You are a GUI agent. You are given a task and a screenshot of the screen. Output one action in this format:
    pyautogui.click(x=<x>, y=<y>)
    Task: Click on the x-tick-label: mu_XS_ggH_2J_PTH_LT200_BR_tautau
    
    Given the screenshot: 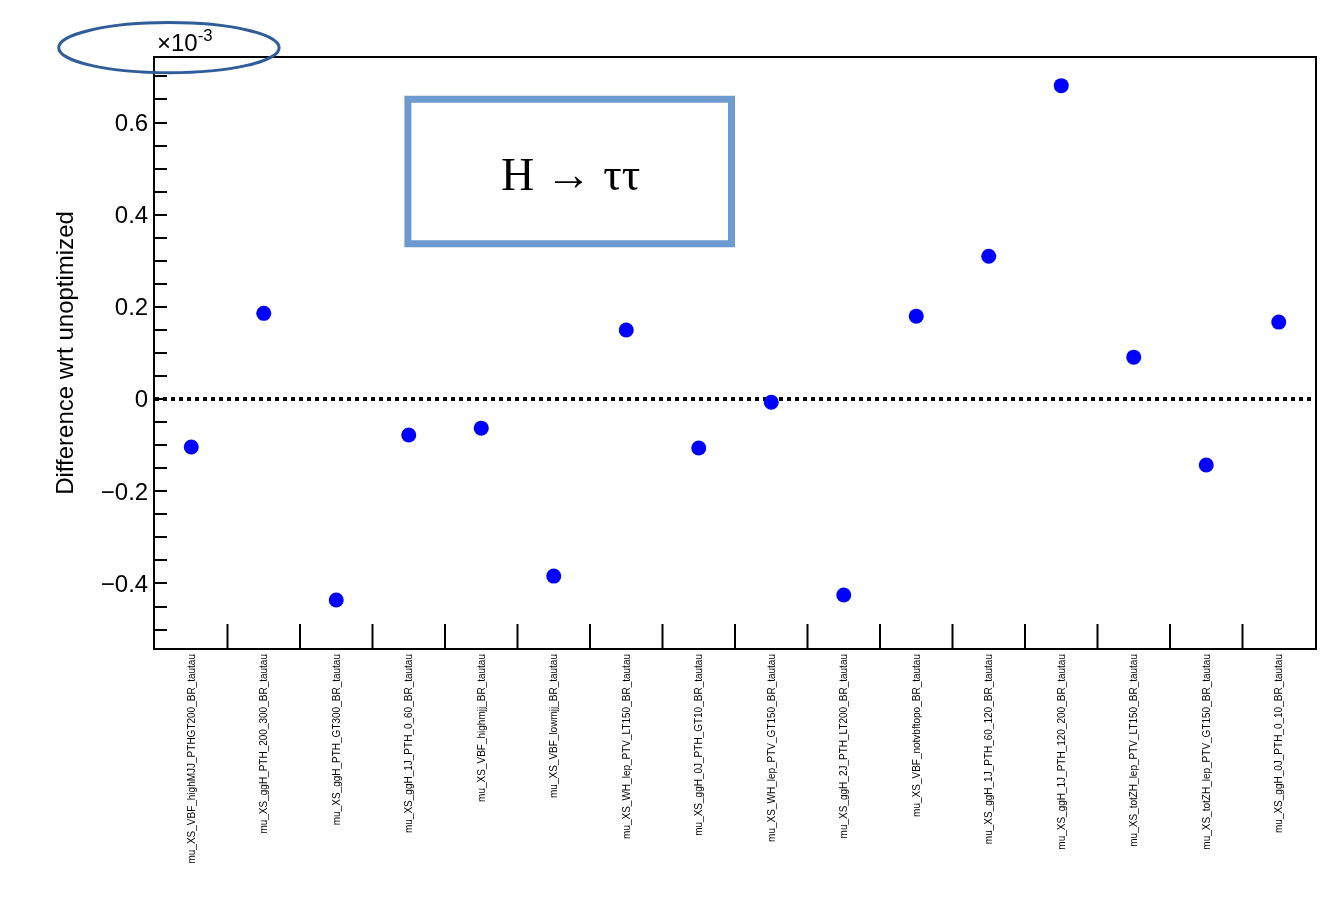 What is the action you would take?
    pyautogui.click(x=843, y=746)
    